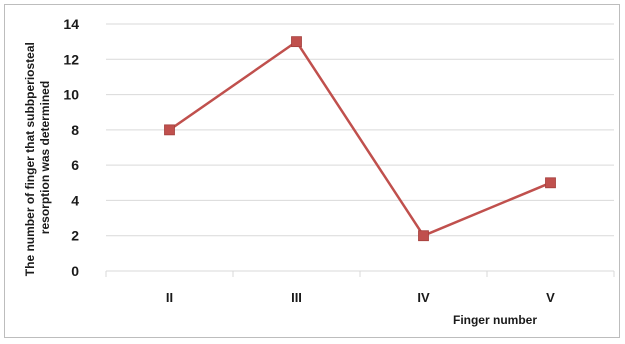  Describe the element at coordinates (71, 24) in the screenshot. I see `y-tick-label: 14` at that location.